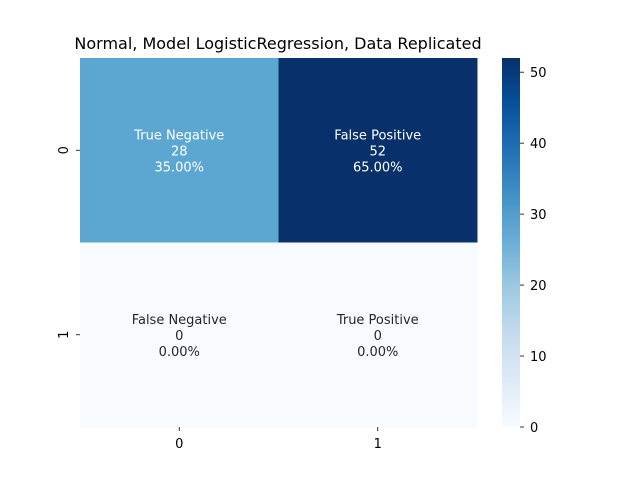 The width and height of the screenshot is (640, 480). I want to click on colorbar-tick-label: 10, so click(538, 357).